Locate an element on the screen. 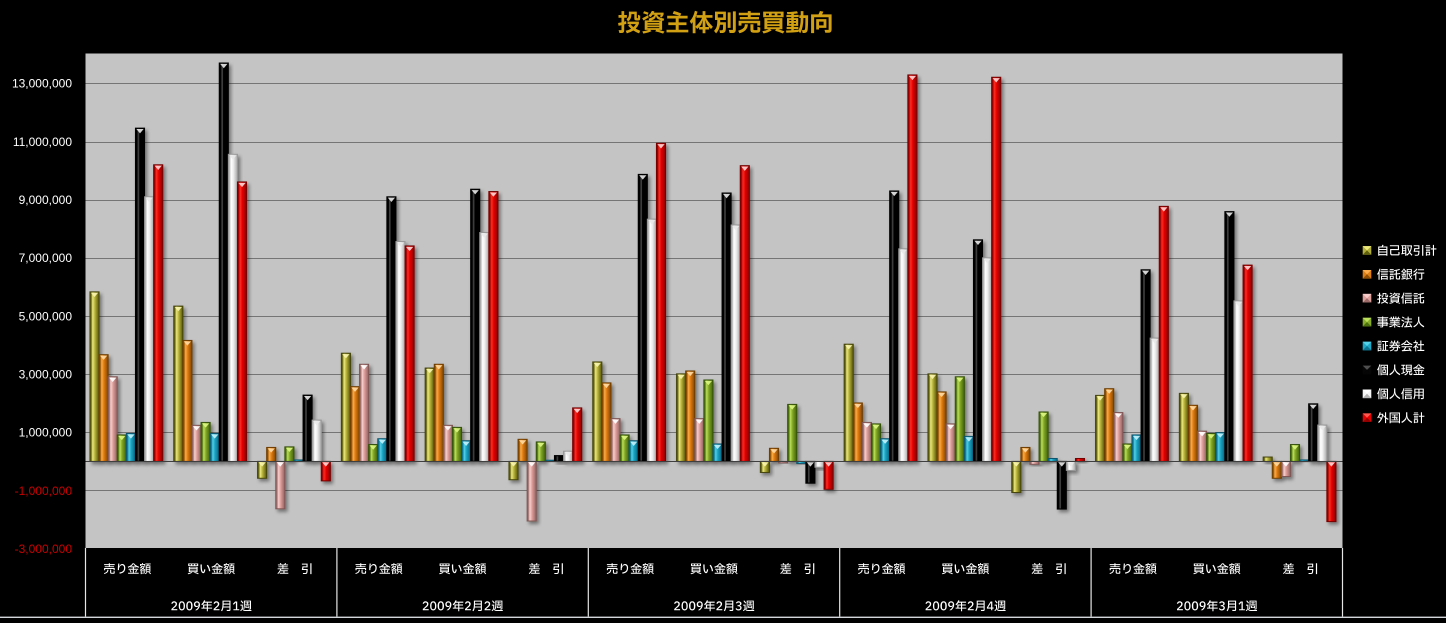 This screenshot has width=1446, height=623. svg-text: 3,000,000 is located at coordinates (46, 375).